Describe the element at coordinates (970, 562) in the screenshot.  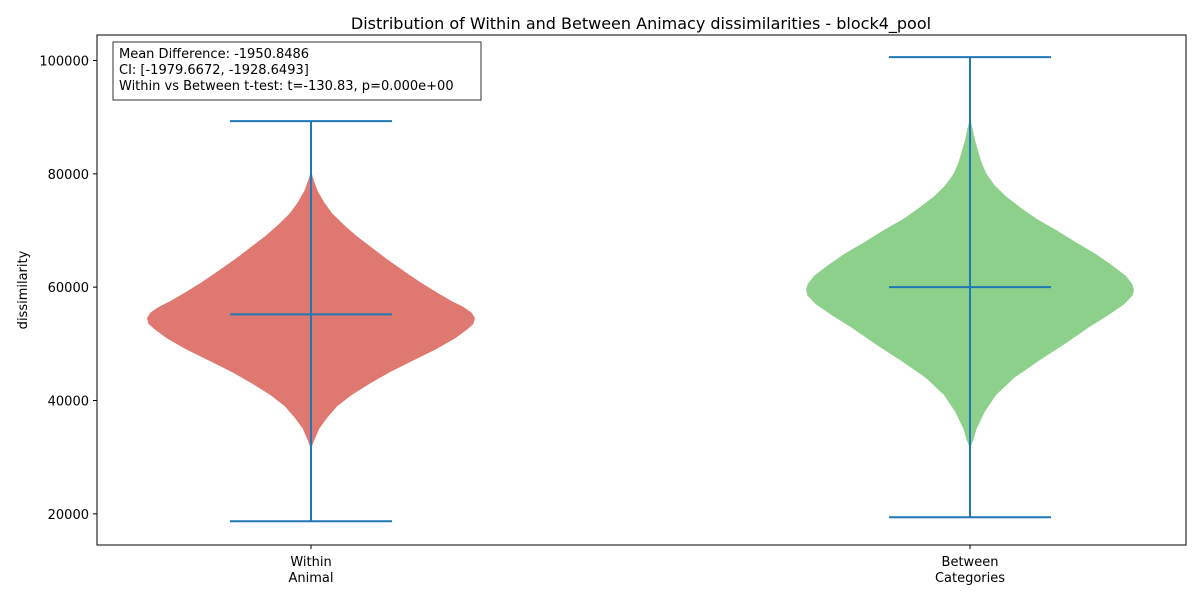
I see `x-tick-label-between-line1: Between` at that location.